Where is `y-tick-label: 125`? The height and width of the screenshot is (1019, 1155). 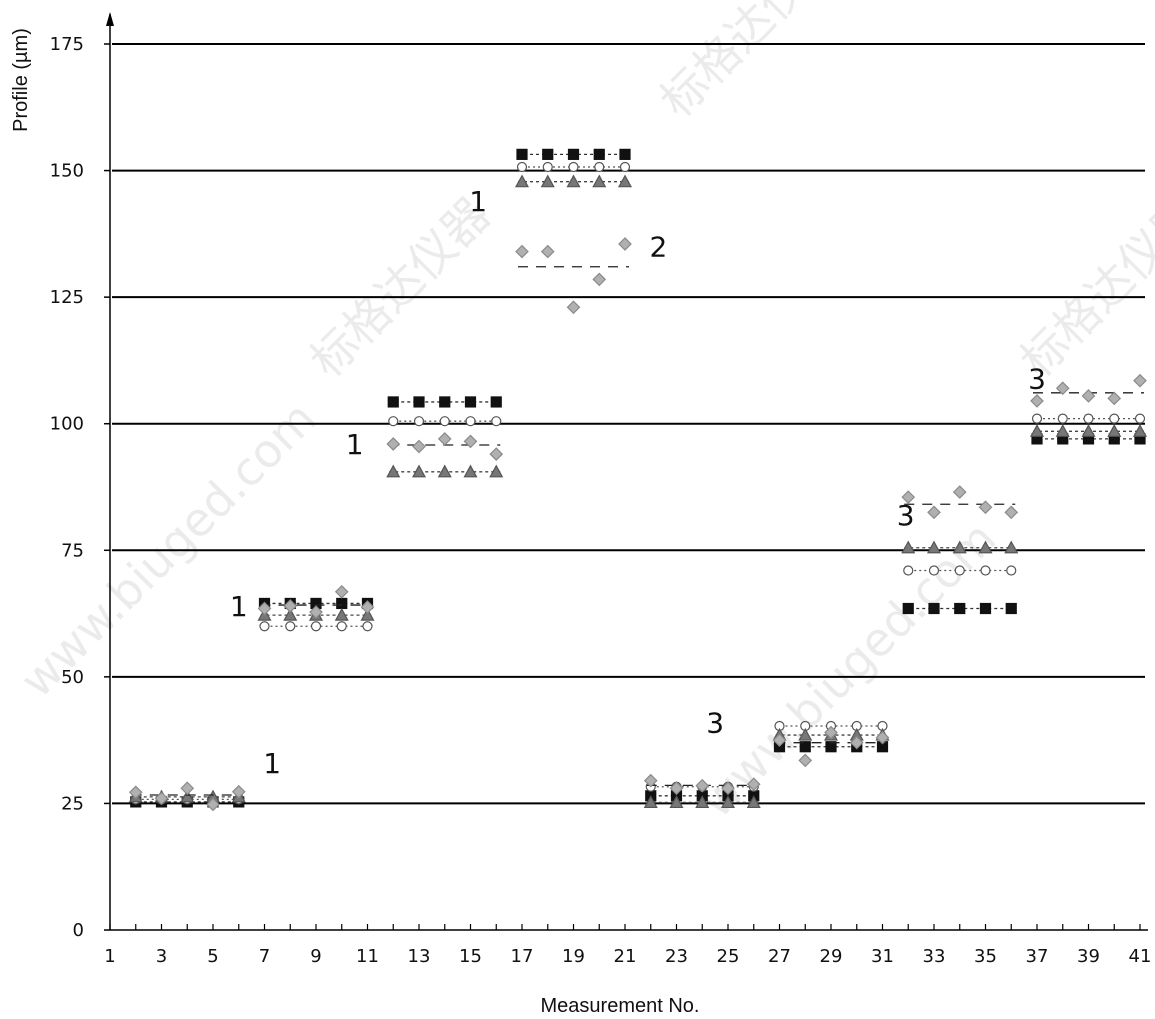 y-tick-label: 125 is located at coordinates (67, 297).